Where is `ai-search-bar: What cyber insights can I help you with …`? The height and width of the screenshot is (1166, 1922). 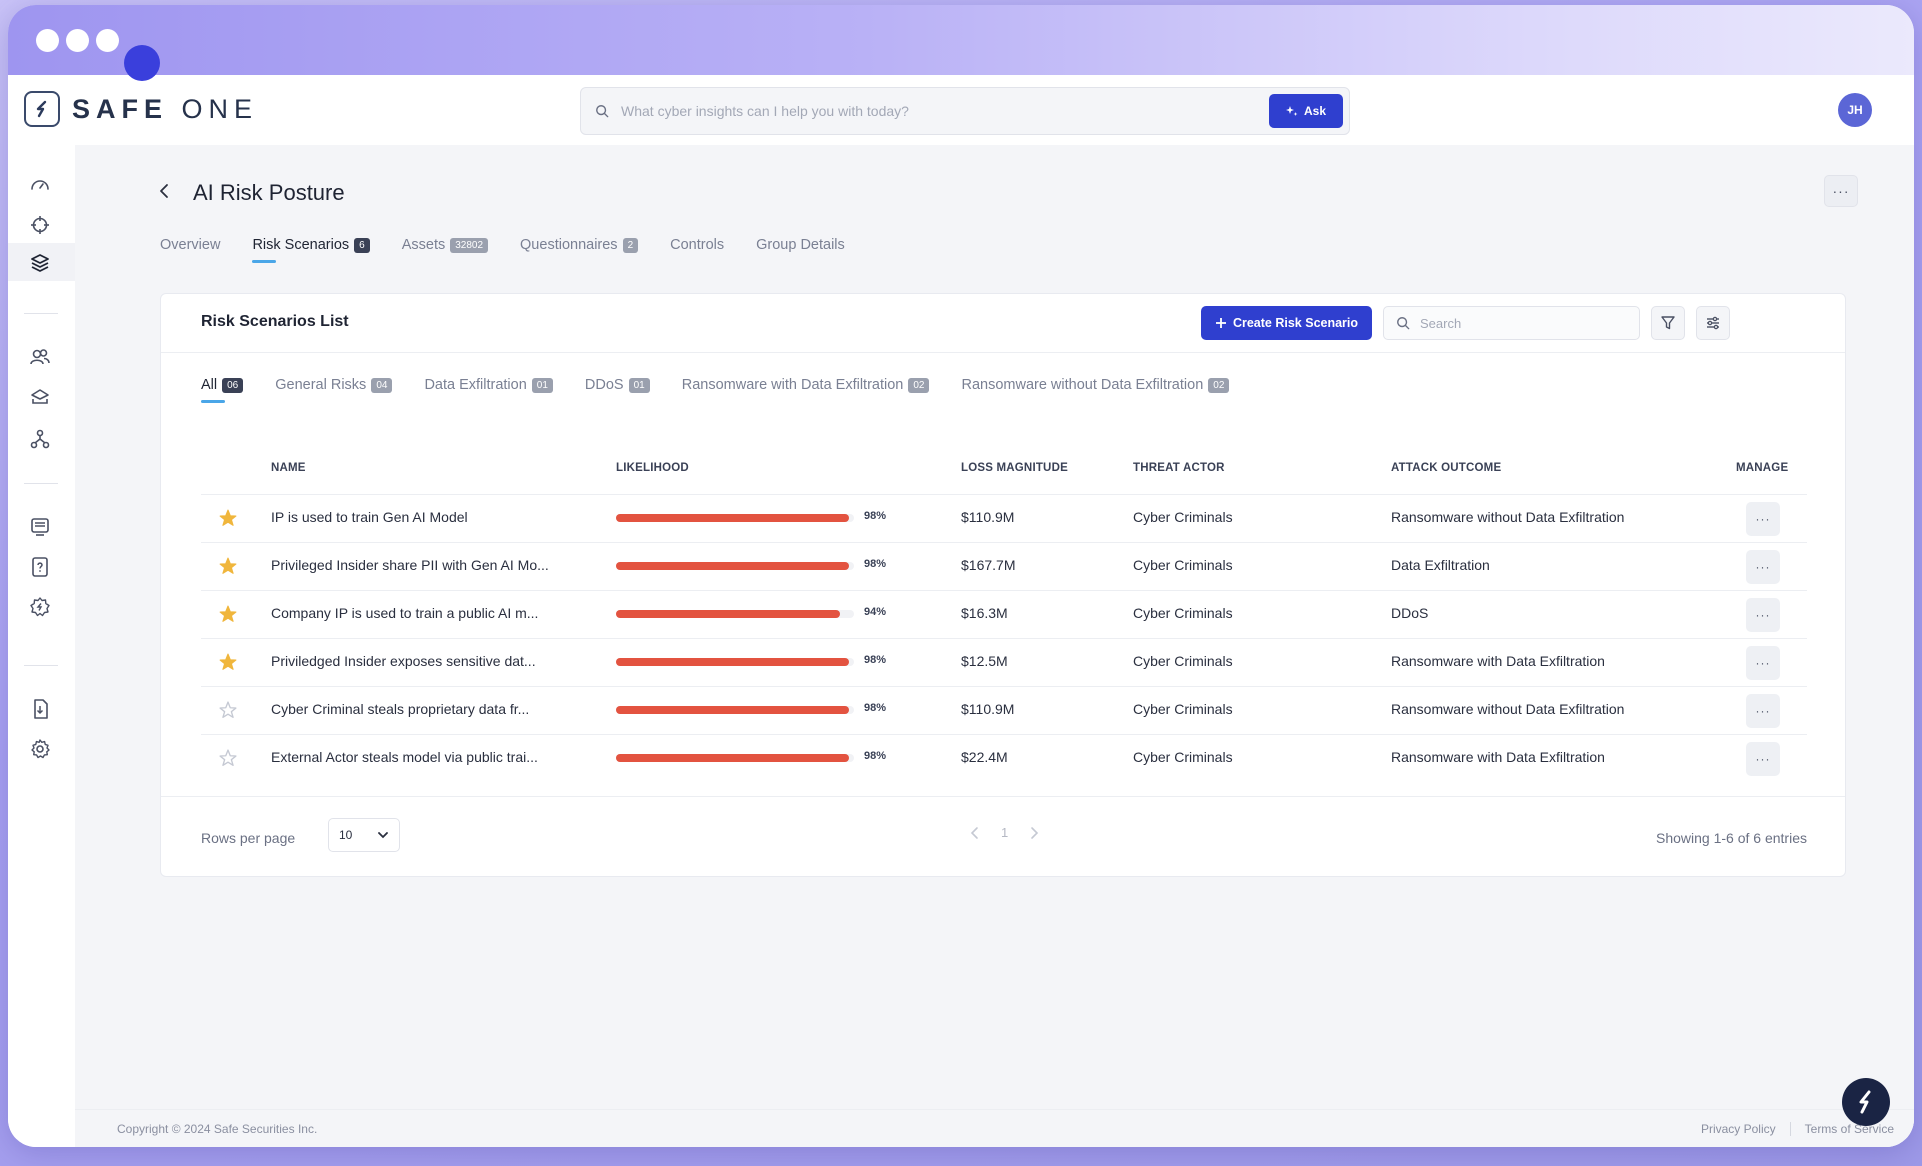
ai-search-bar: What cyber insights can I help you with … is located at coordinates (965, 111).